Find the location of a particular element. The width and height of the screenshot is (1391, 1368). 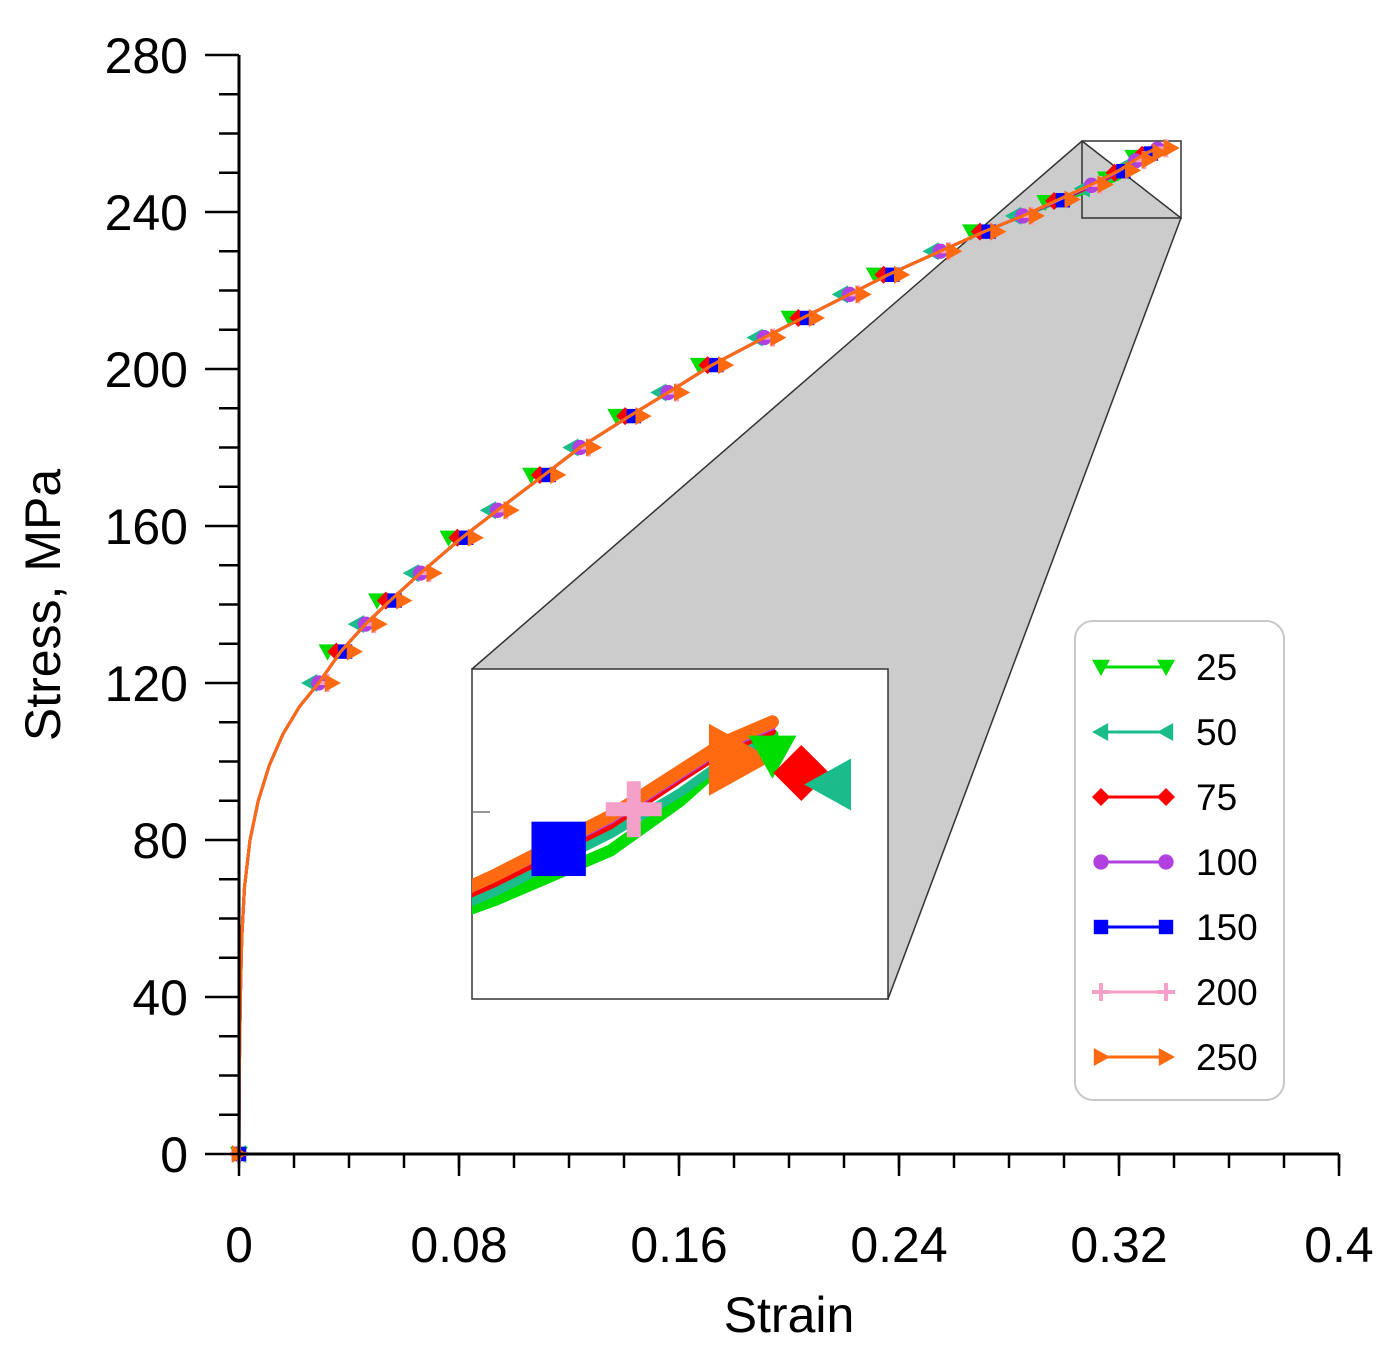

legend: 25 50 75 100 150 200 250 is located at coordinates (1179, 860).